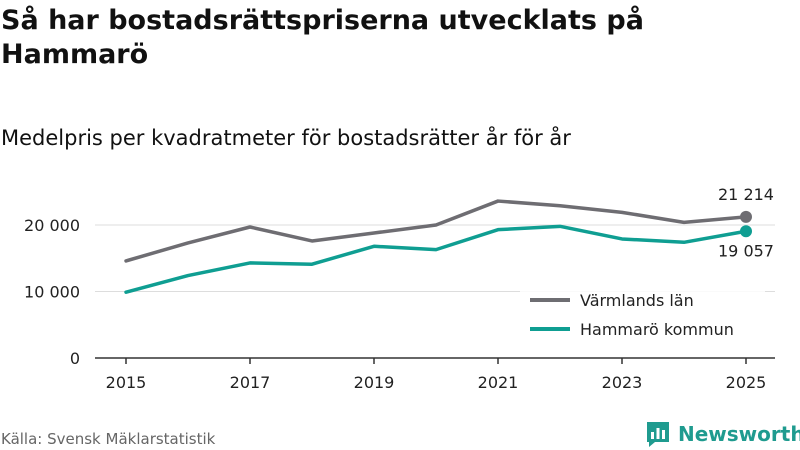 This screenshot has height=450, width=800. Describe the element at coordinates (75, 358) in the screenshot. I see `y-tick-label: 0` at that location.